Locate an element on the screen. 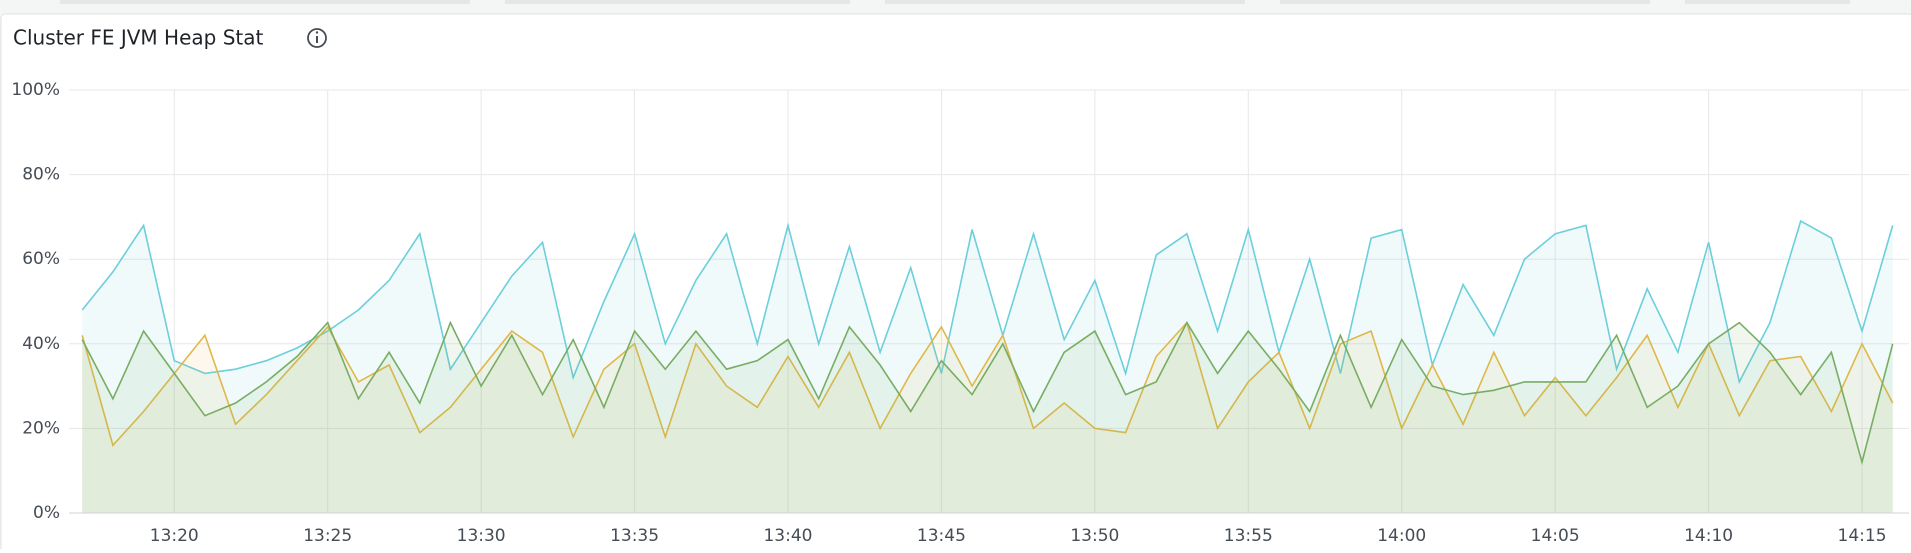  y-tick-label: 0% is located at coordinates (46, 513).